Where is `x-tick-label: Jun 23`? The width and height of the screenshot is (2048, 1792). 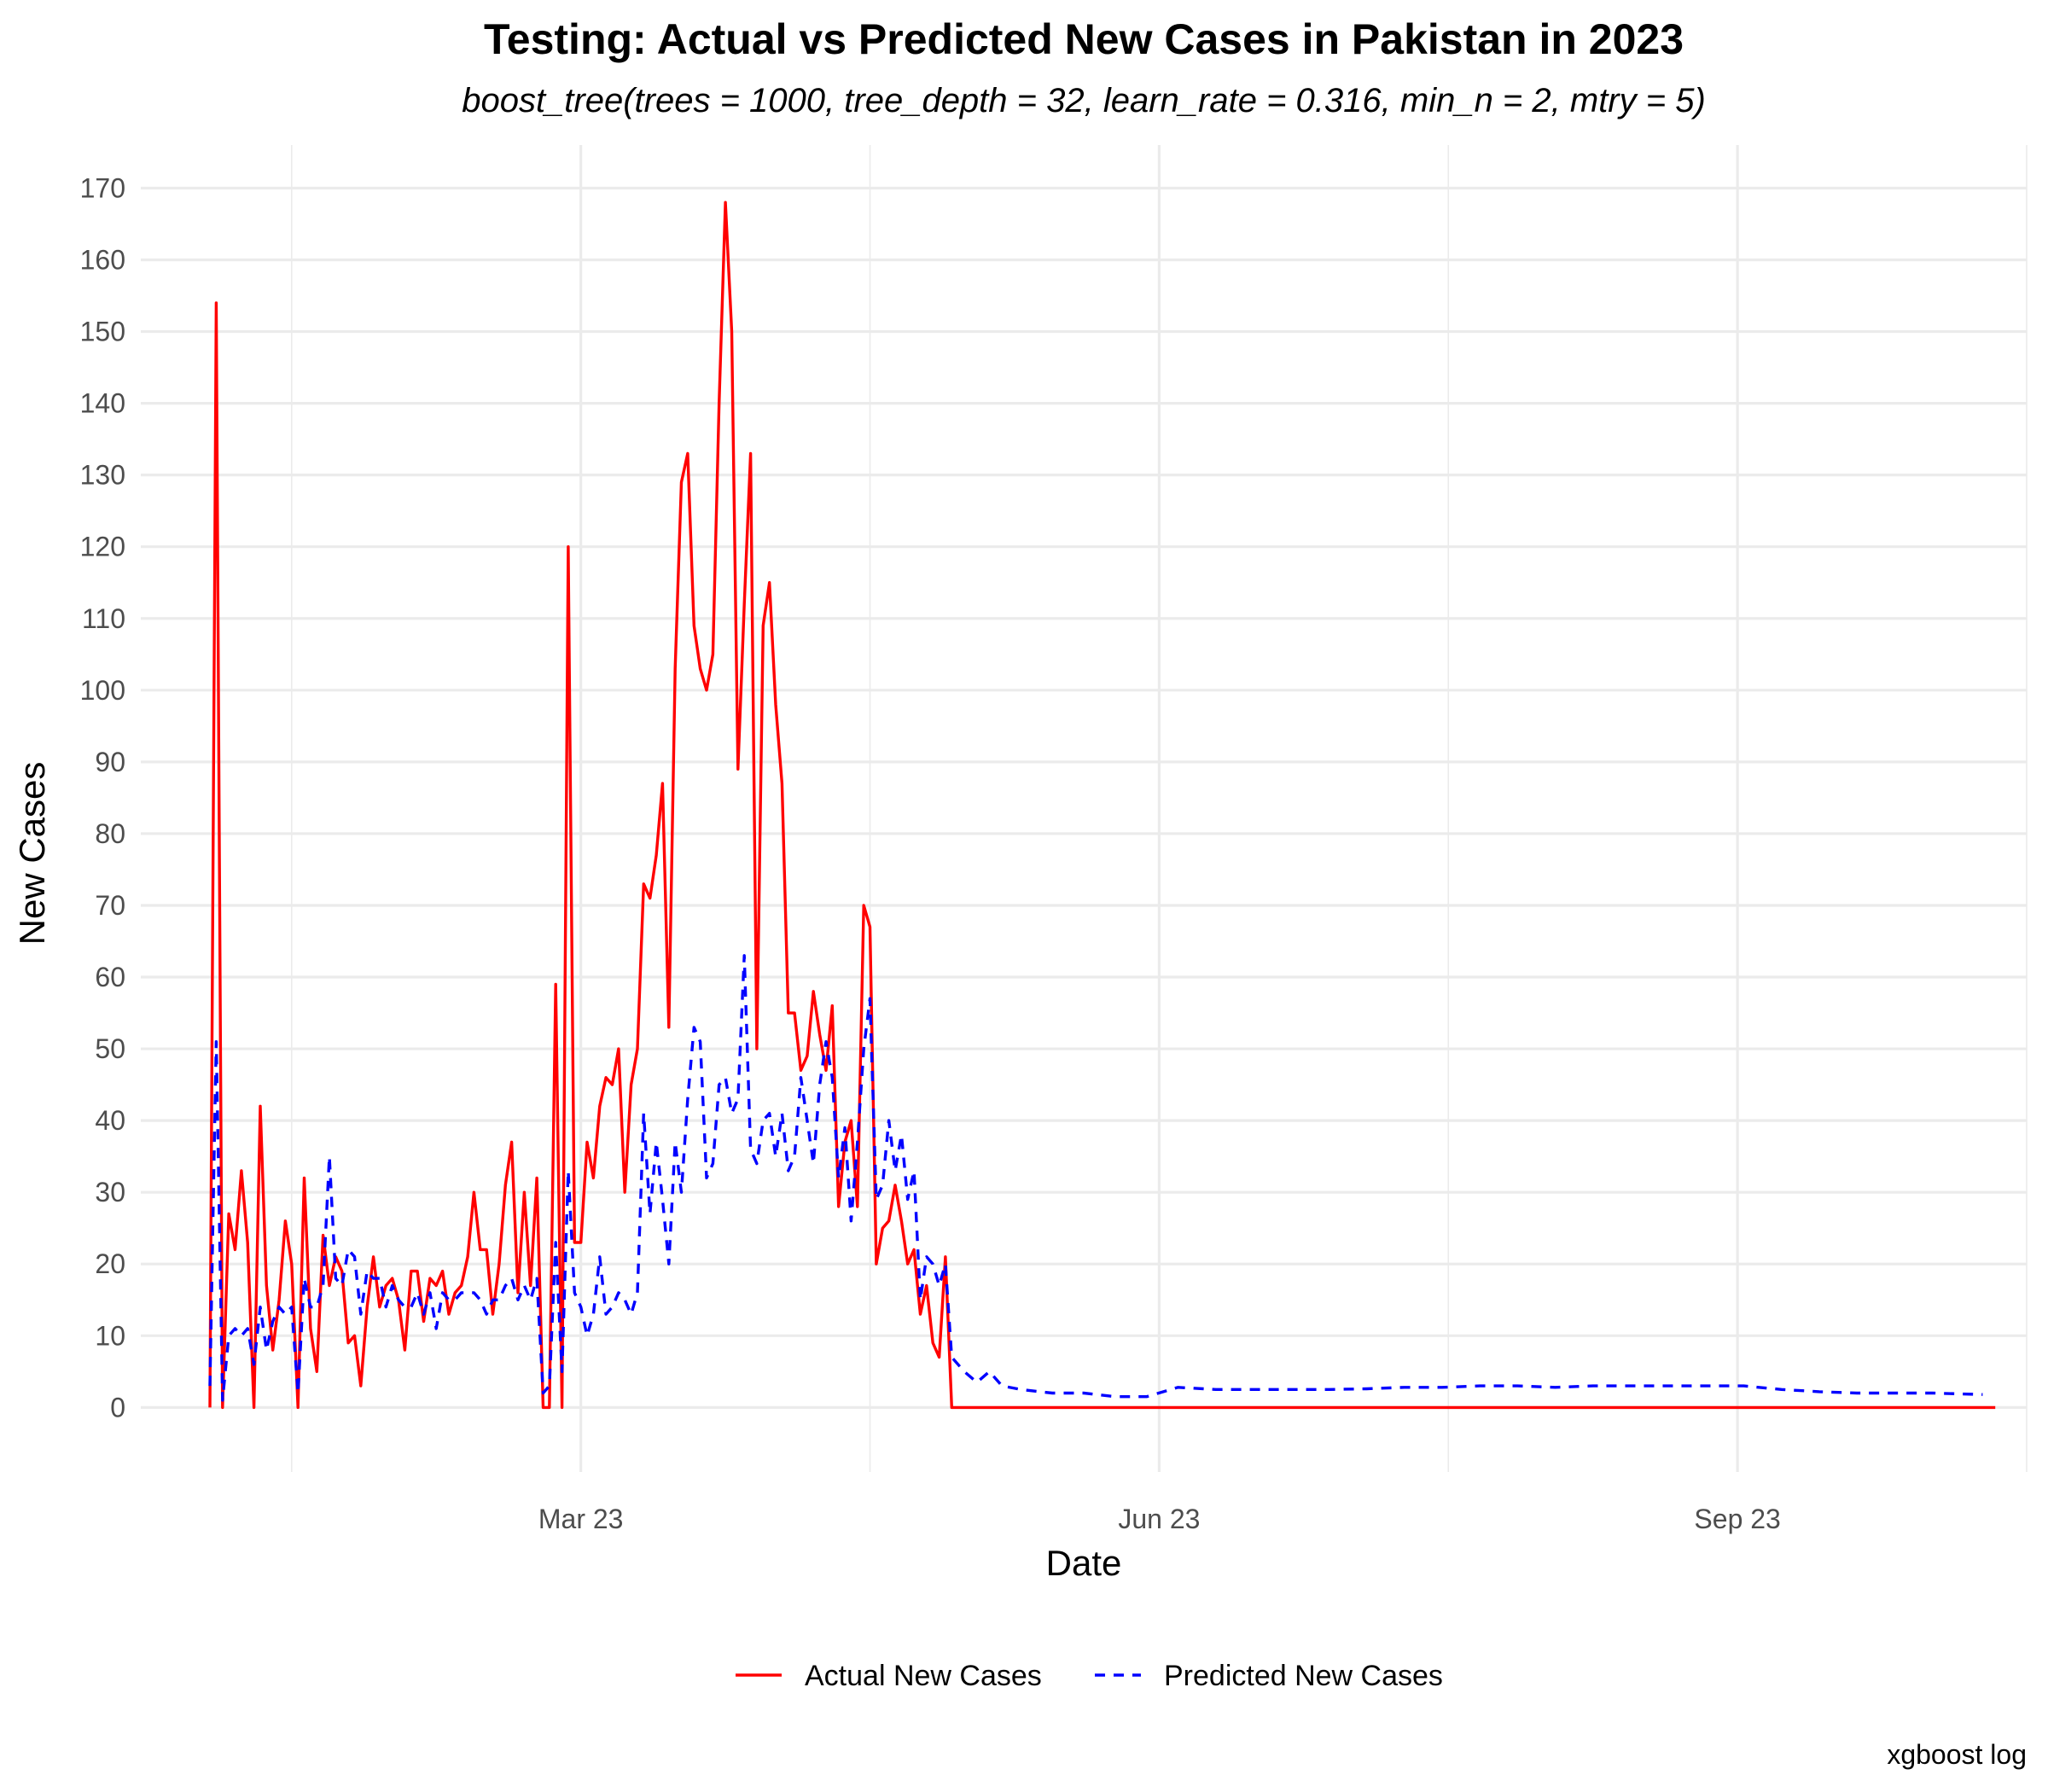 x-tick-label: Jun 23 is located at coordinates (1159, 1519).